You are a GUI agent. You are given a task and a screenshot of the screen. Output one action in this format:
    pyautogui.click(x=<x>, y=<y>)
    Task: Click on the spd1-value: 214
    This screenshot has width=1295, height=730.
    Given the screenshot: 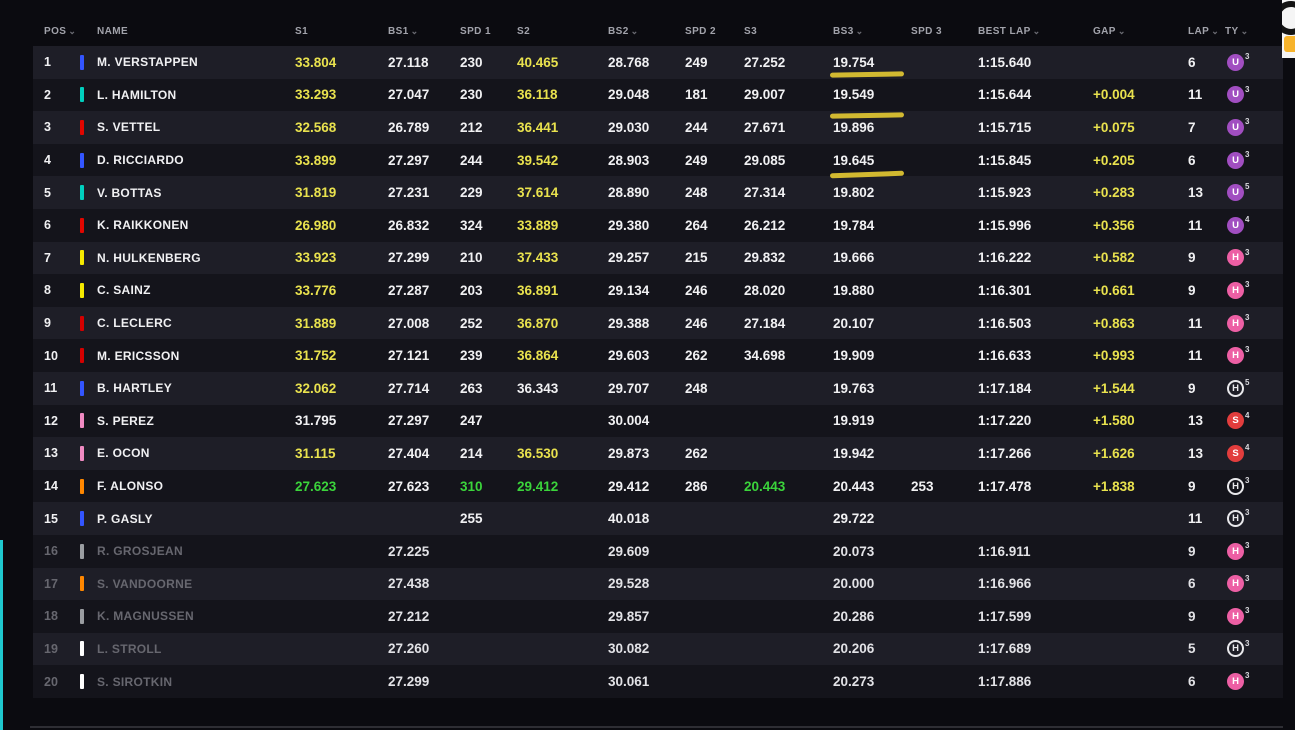 What is the action you would take?
    pyautogui.click(x=471, y=453)
    